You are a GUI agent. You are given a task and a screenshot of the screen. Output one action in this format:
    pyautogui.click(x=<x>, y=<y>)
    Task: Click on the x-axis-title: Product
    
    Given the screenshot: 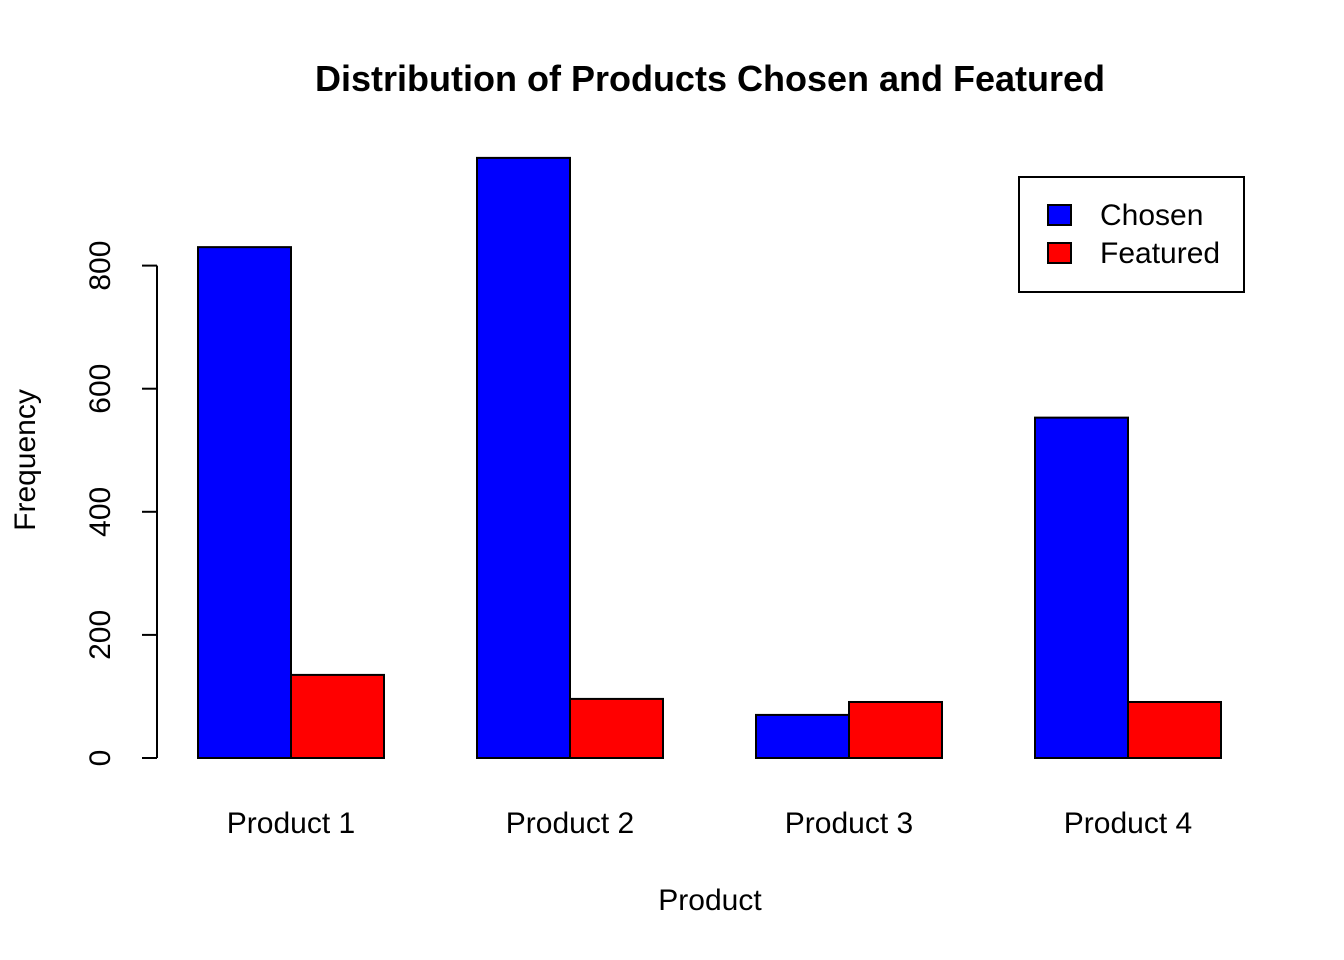 What is the action you would take?
    pyautogui.click(x=710, y=900)
    